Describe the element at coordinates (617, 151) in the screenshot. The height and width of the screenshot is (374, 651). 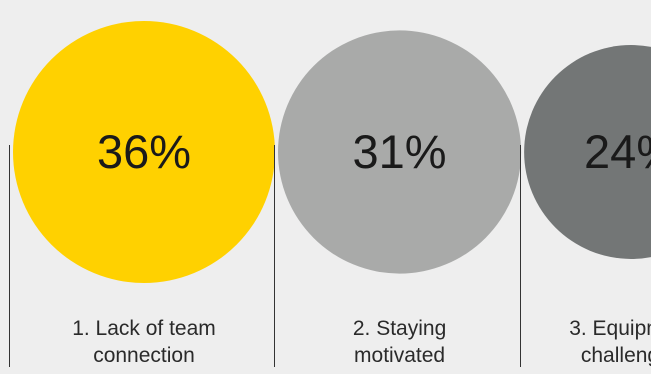
I see `bubble-value-label-3: 24%` at that location.